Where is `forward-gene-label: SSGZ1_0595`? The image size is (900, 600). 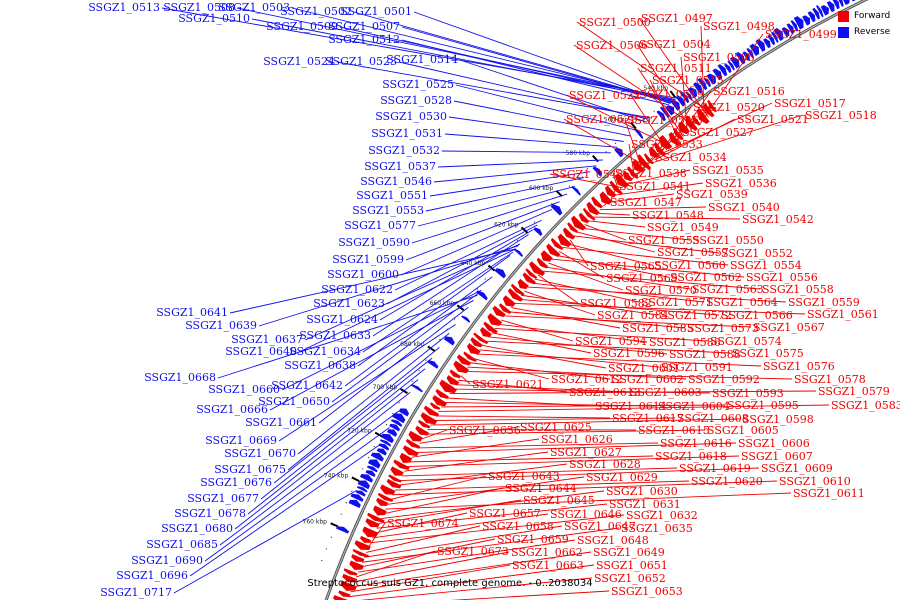 forward-gene-label: SSGZ1_0595 is located at coordinates (763, 405).